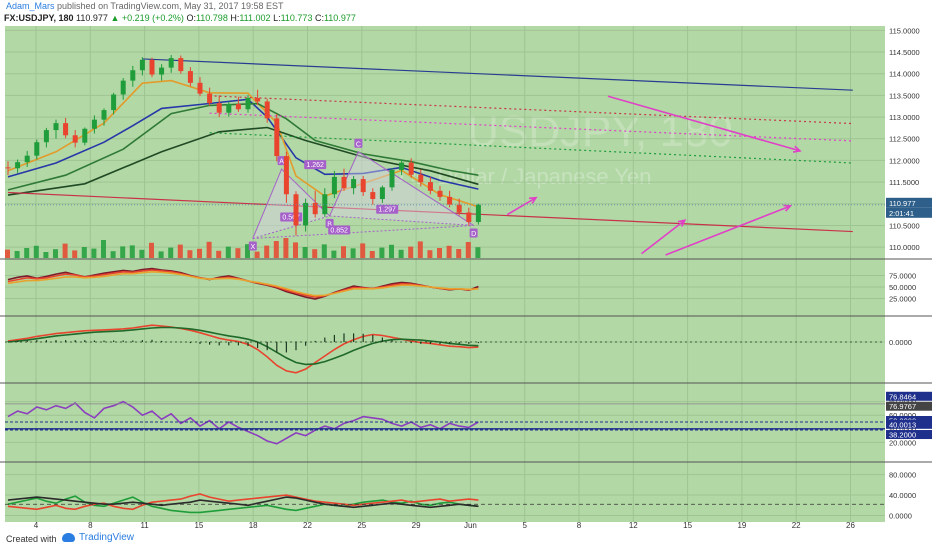  What do you see at coordinates (329, 224) in the screenshot?
I see `pattern-point-text: B` at bounding box center [329, 224].